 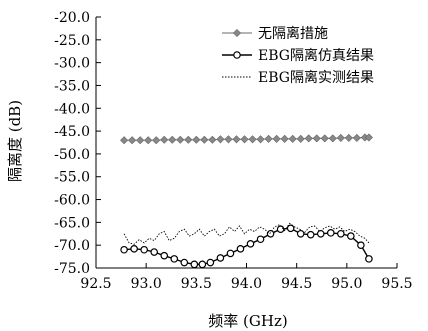 I want to click on y-tick: -45.0, so click(x=72, y=132).